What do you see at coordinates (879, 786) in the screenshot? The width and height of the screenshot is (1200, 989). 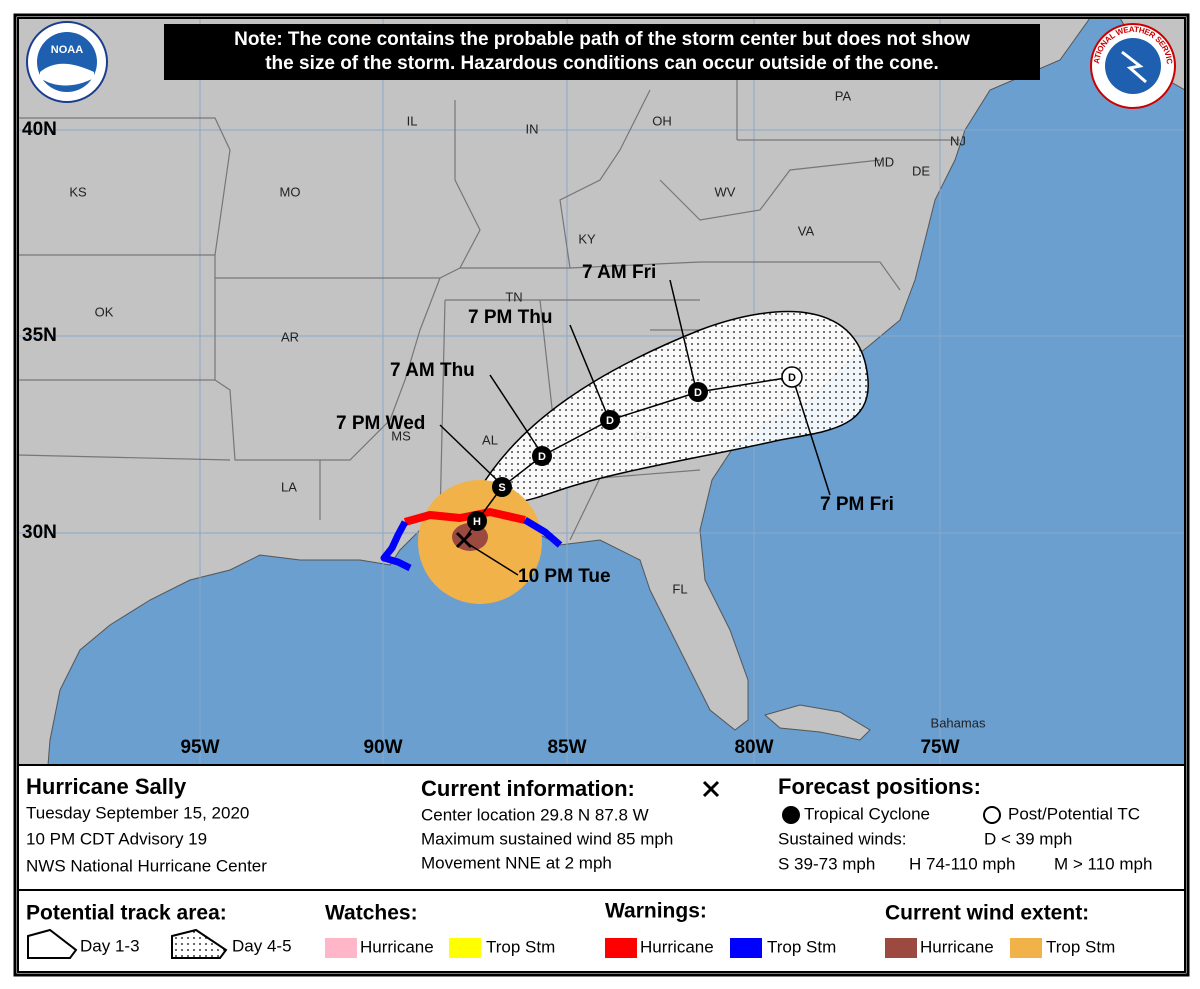 I see `forecast-heading: Forecast positions:` at bounding box center [879, 786].